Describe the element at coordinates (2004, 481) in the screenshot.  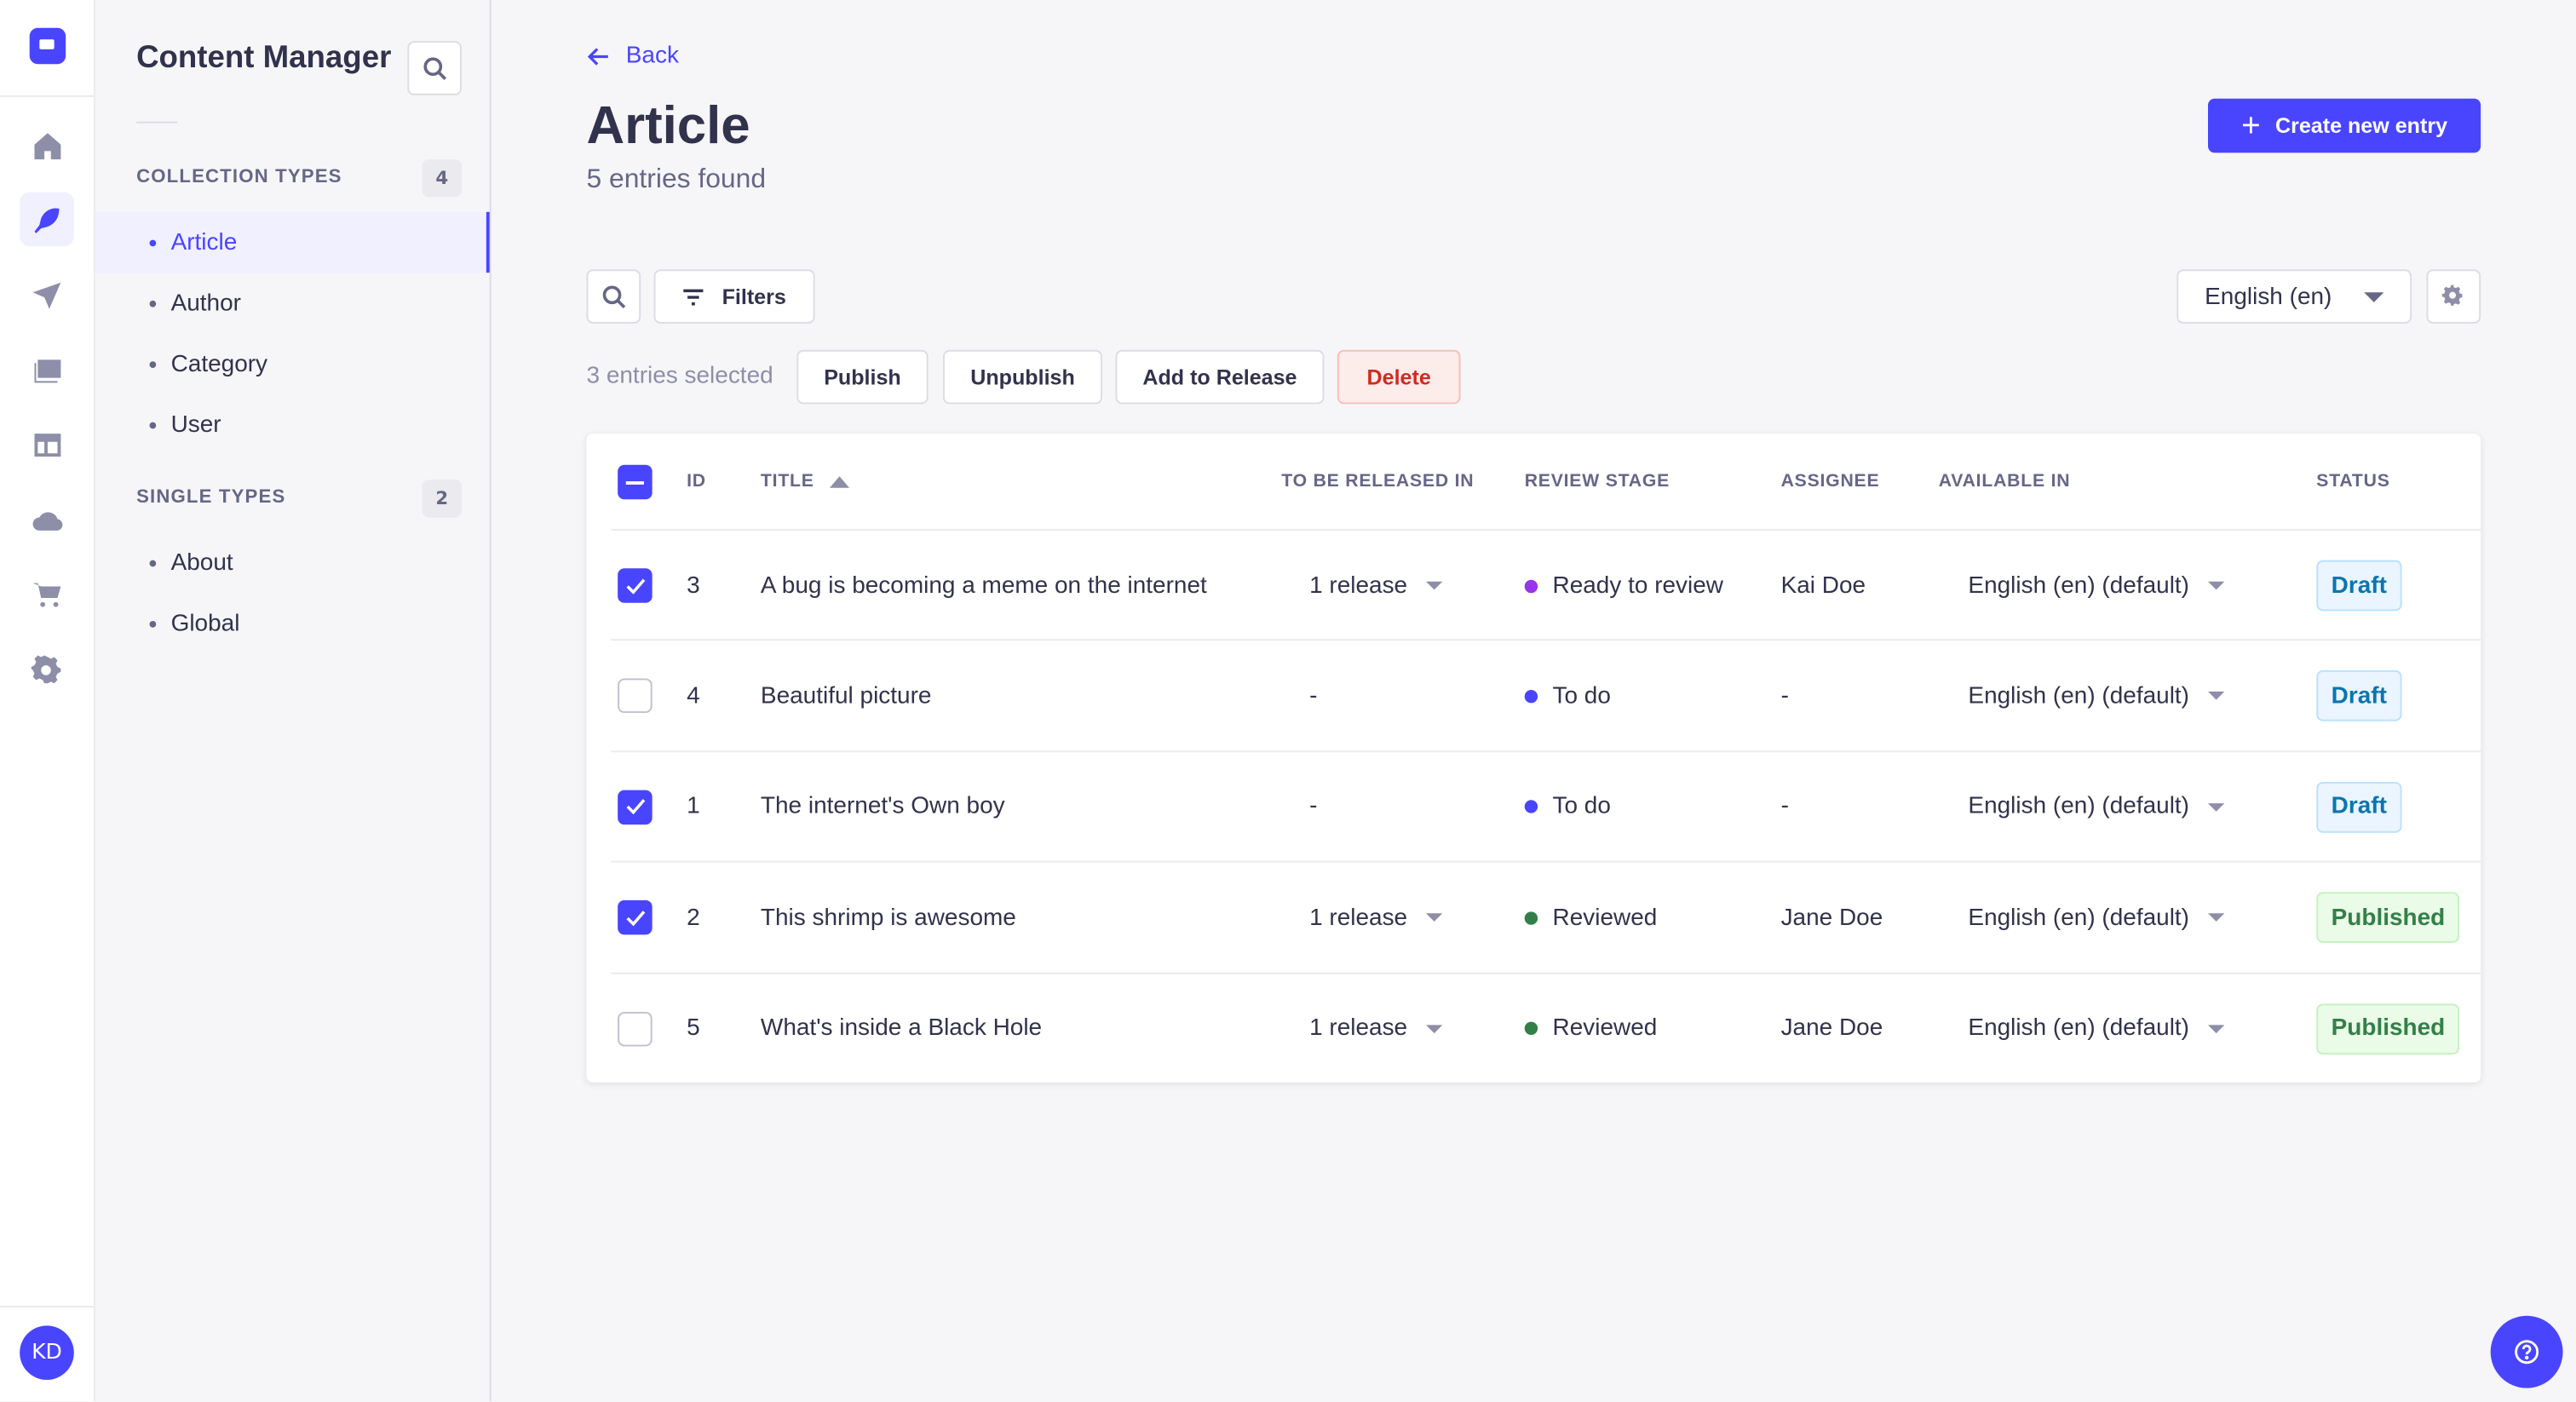
I see `column-header-available-in: AVAILABLE IN` at that location.